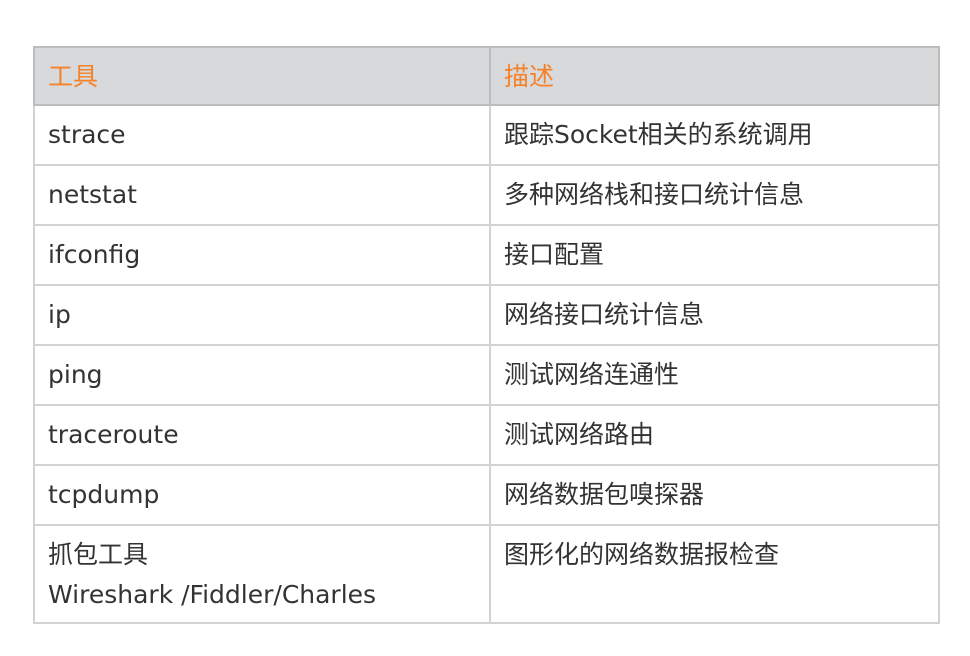  I want to click on description-cell: 测试网络路由, so click(714, 435).